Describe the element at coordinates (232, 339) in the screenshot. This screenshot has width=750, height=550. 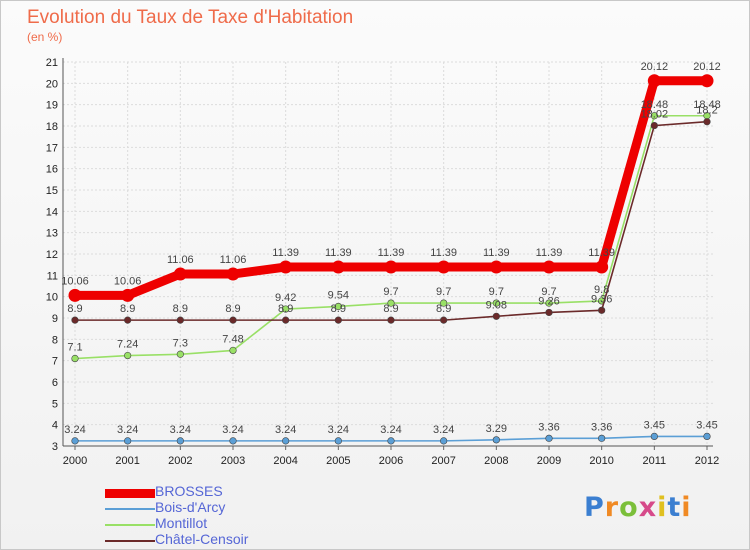
I see `data-label: 7.48` at that location.